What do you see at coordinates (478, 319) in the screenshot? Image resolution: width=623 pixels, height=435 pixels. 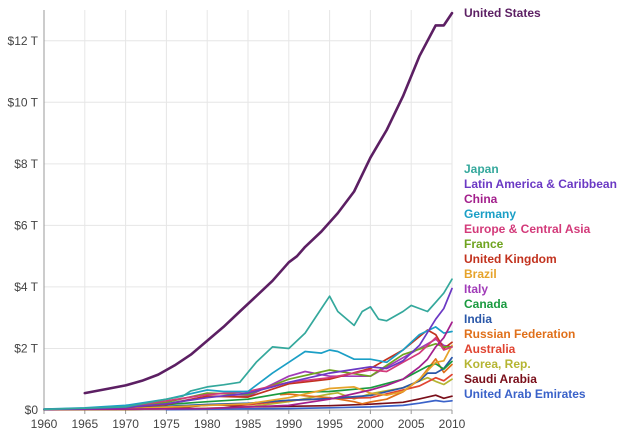 I see `legend-label: India` at bounding box center [478, 319].